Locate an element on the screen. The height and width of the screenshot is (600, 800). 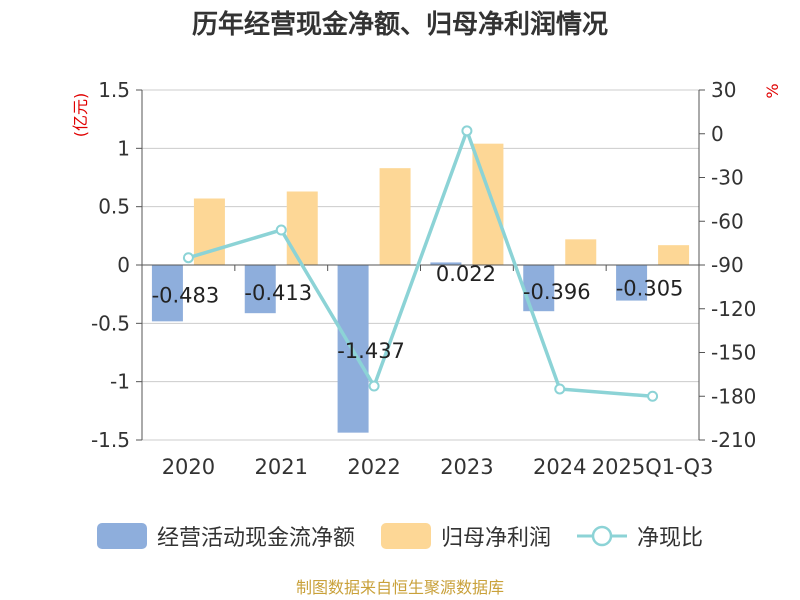
chart-title: 历年经营现金净额、归母净利润情况 is located at coordinates (399, 25).